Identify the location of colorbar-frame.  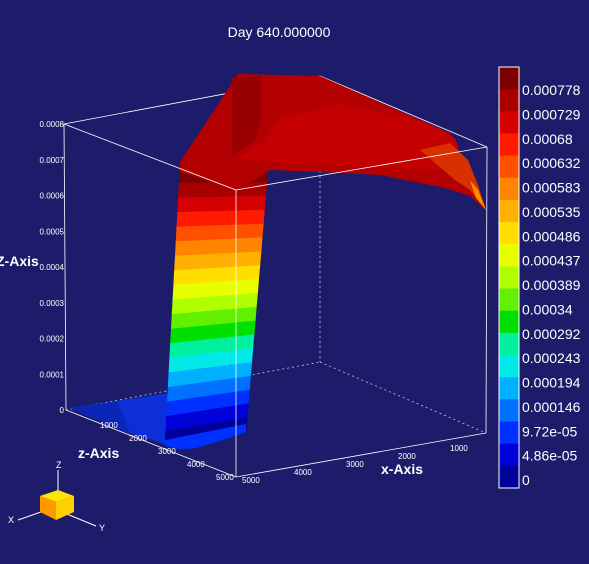
(509, 277).